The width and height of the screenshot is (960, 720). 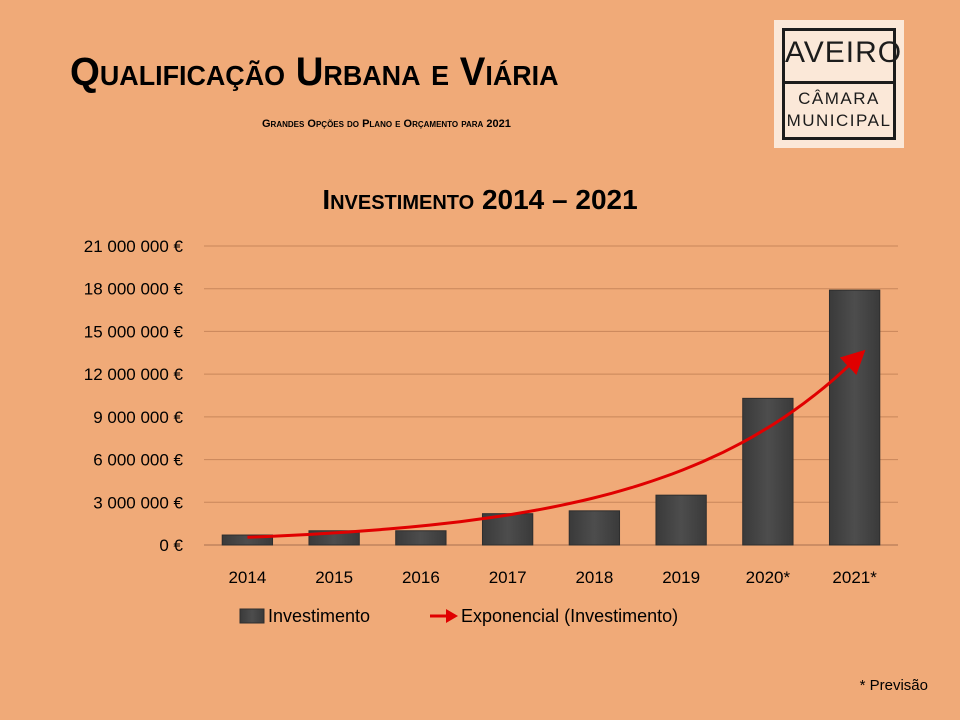 I want to click on bar-2019, so click(x=681, y=520).